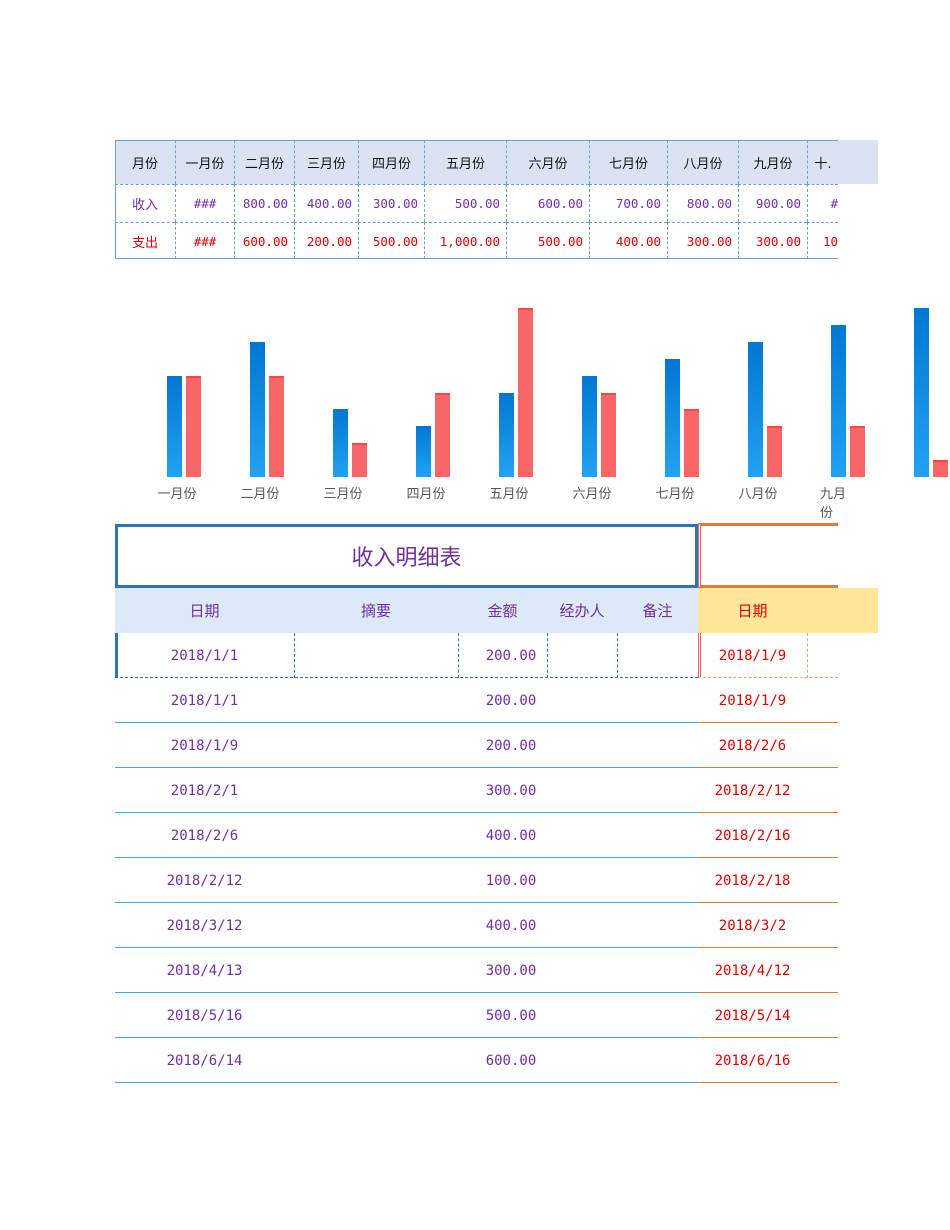 Image resolution: width=950 pixels, height=1230 pixels. Describe the element at coordinates (822, 203) in the screenshot. I see `income-cell: #` at that location.